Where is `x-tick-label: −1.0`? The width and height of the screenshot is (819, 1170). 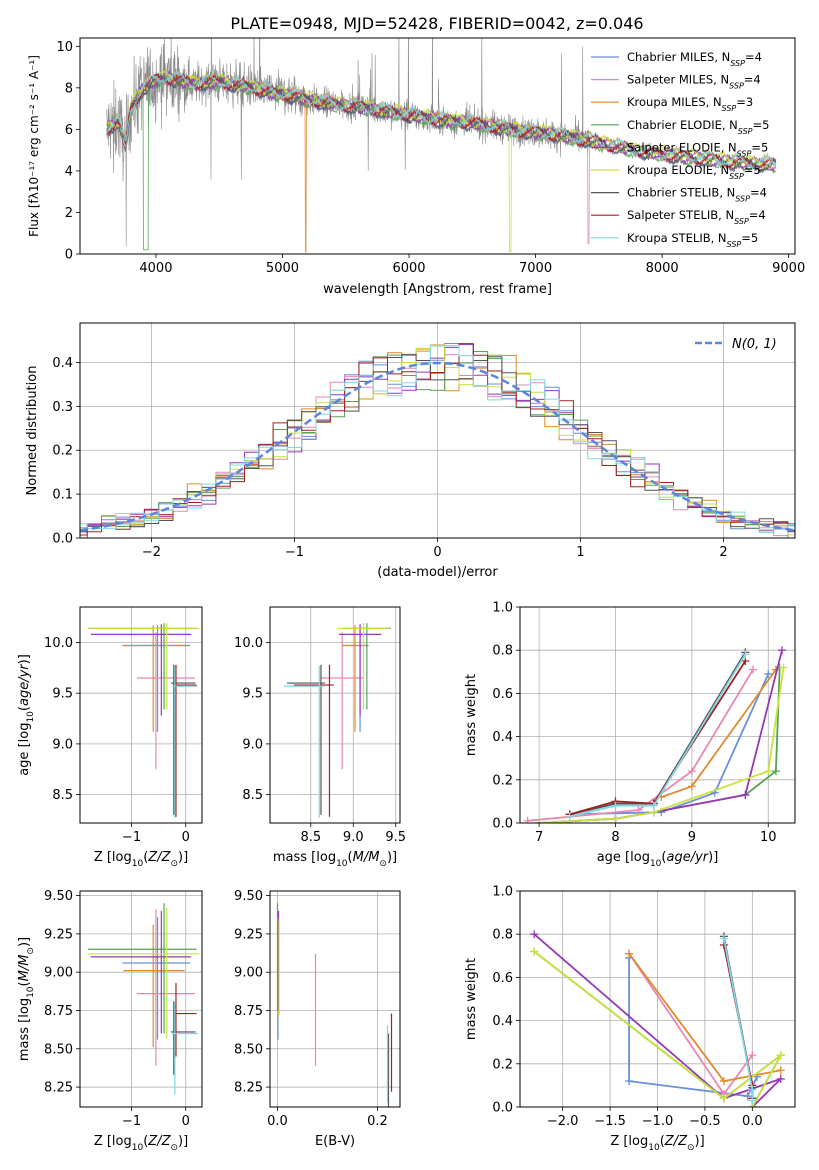
x-tick-label: −1.0 is located at coordinates (658, 1121).